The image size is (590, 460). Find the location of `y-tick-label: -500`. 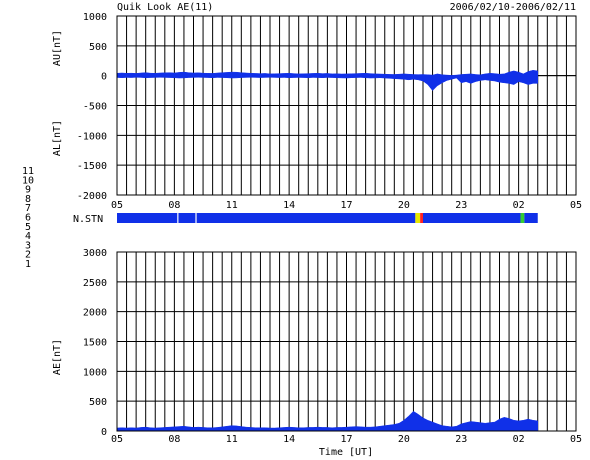

y-tick-label: -500 is located at coordinates (95, 107).